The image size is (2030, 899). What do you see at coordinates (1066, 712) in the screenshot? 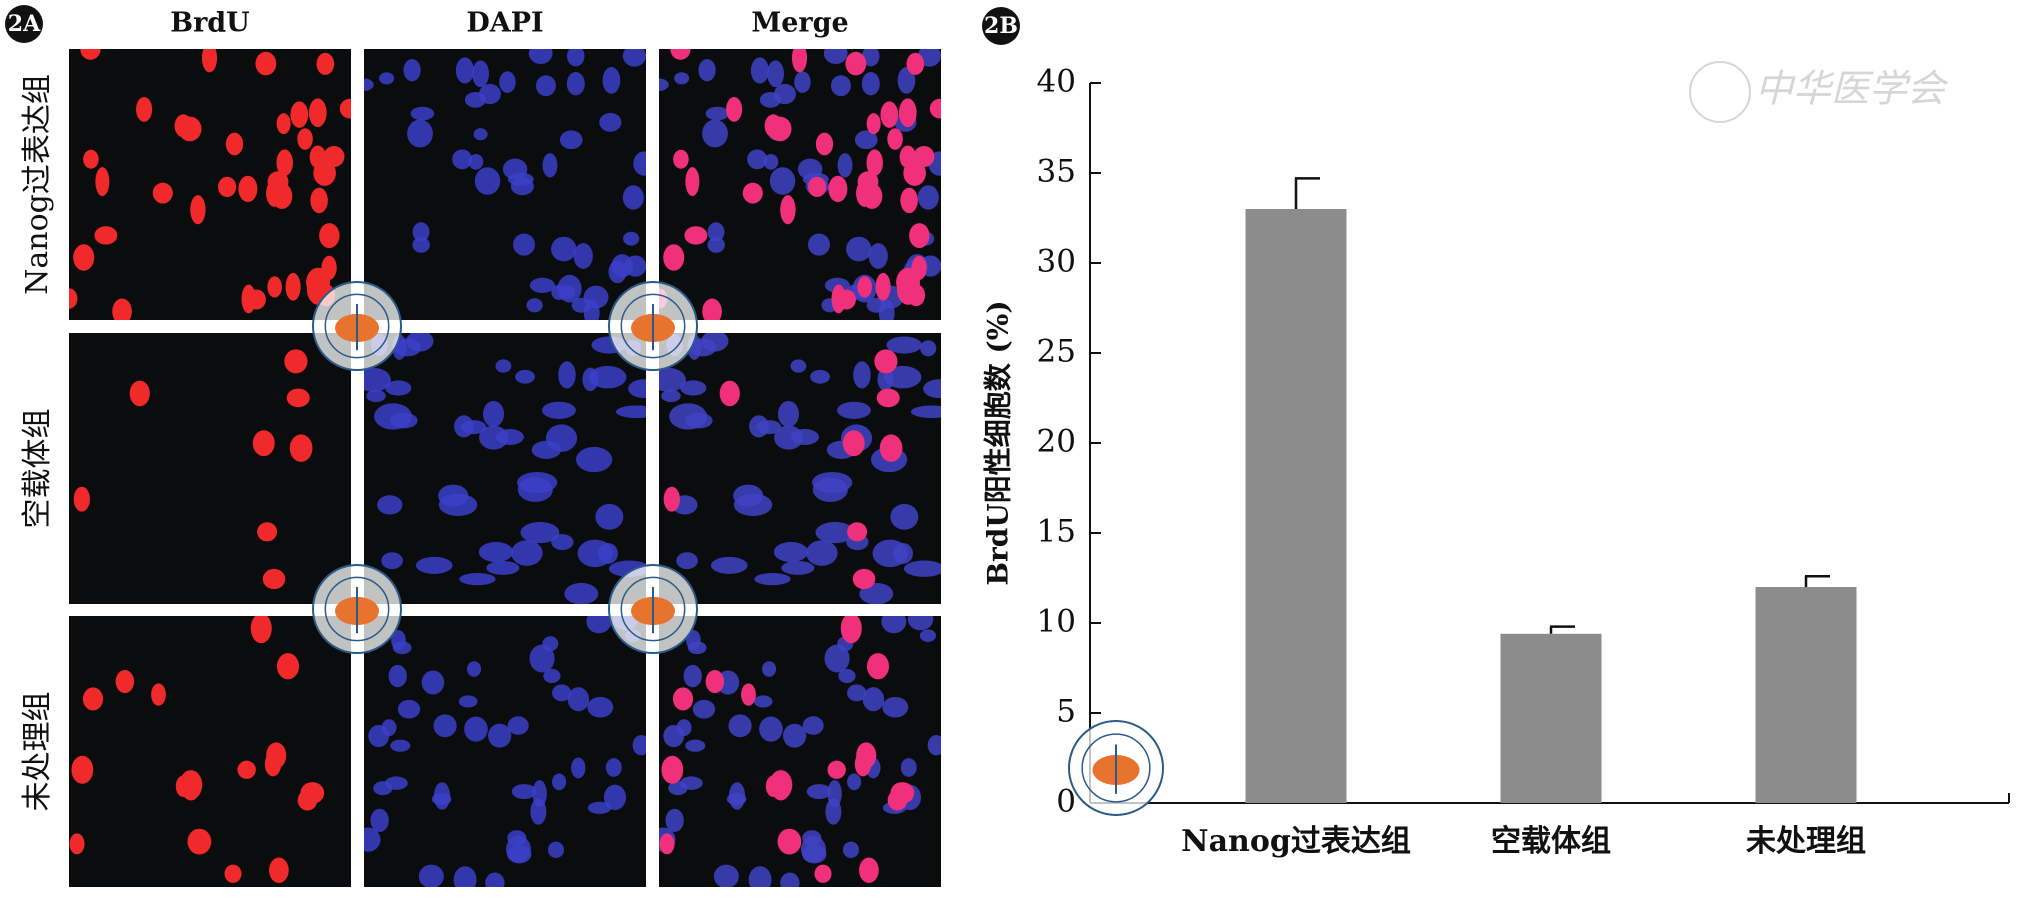
I see `y-tick-label: 5` at bounding box center [1066, 712].